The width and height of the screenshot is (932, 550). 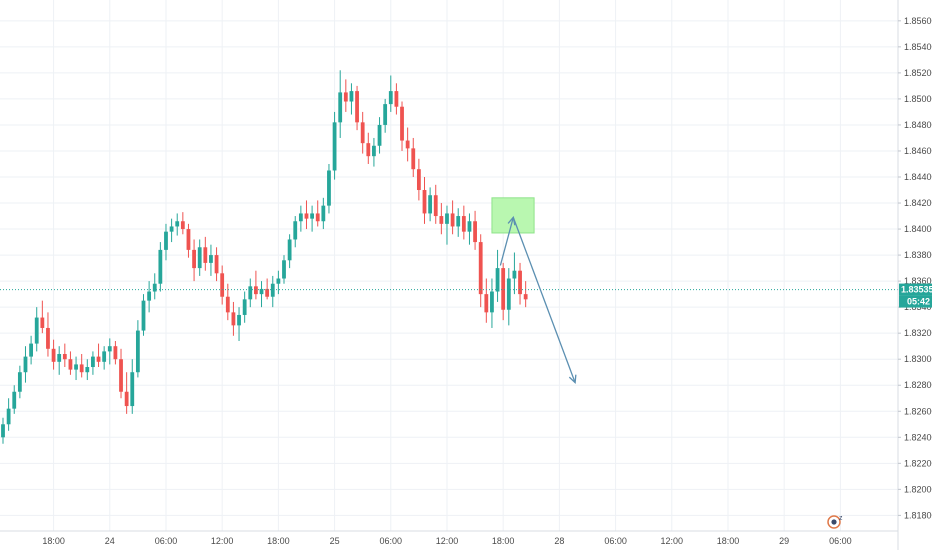 What do you see at coordinates (918, 437) in the screenshot?
I see `price-tick-label: 1.82400` at bounding box center [918, 437].